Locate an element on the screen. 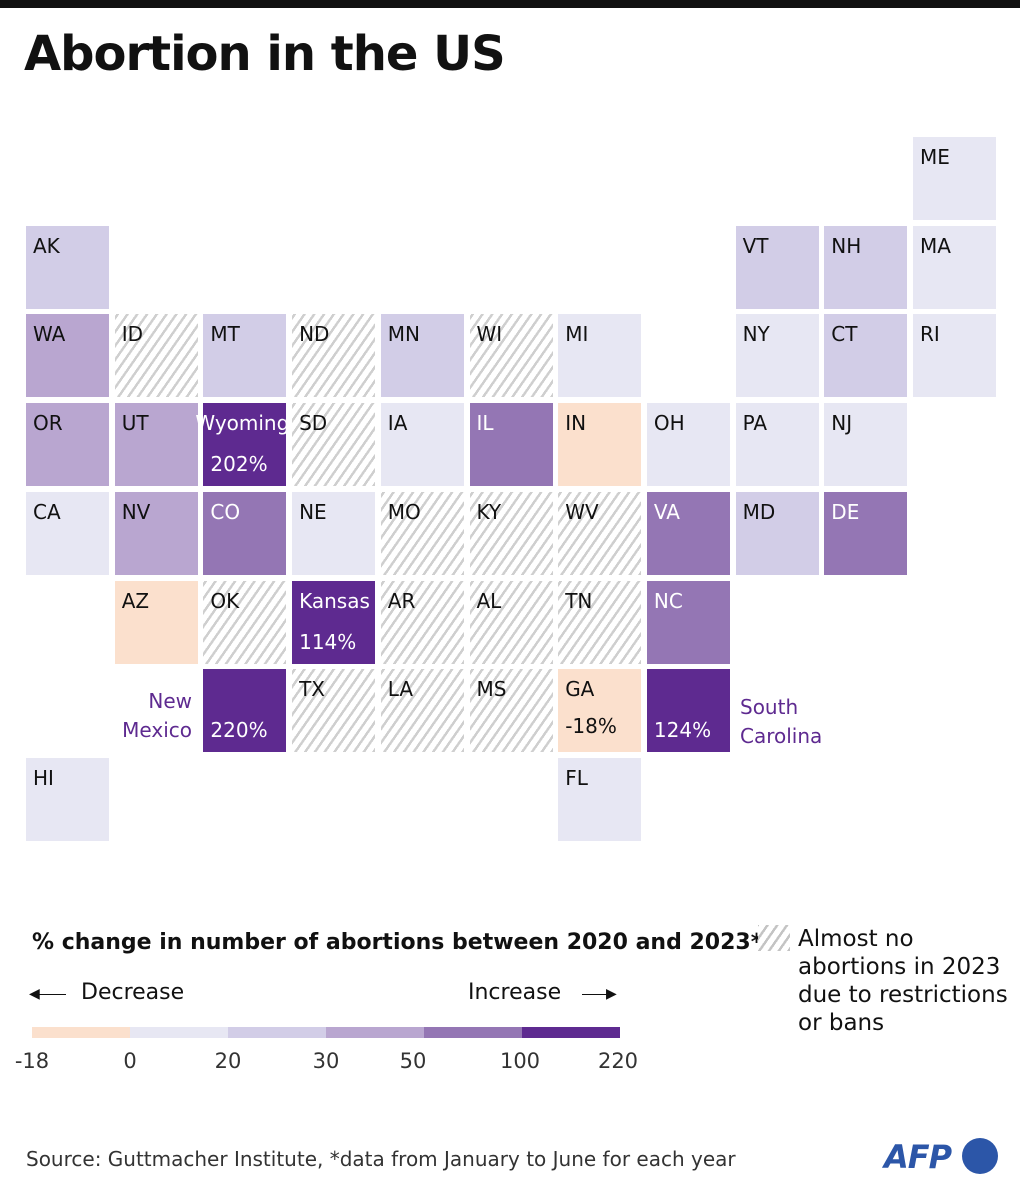 Image resolution: width=1020 pixels, height=1192 pixels. state-abbr: IA is located at coordinates (397, 423).